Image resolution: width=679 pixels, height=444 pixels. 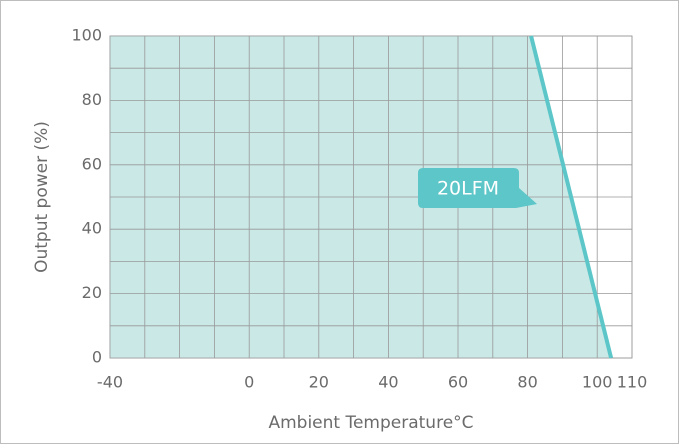 What do you see at coordinates (571, 197) in the screenshot?
I see `line` at bounding box center [571, 197].